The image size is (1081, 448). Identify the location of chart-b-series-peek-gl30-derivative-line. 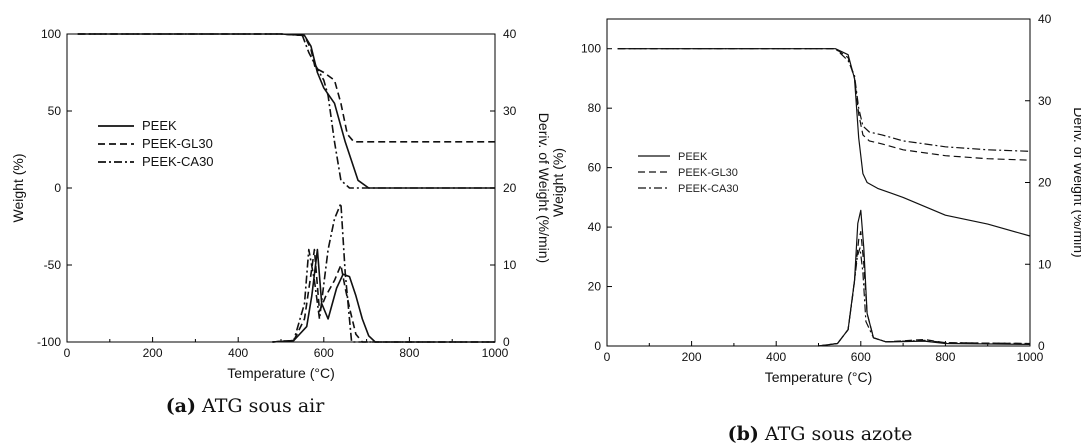
(924, 289).